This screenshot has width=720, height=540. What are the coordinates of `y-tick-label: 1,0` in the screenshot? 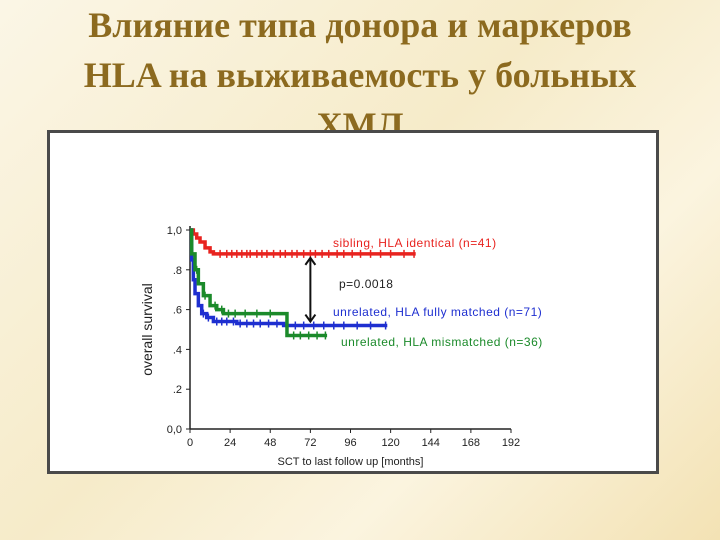 It's located at (174, 231).